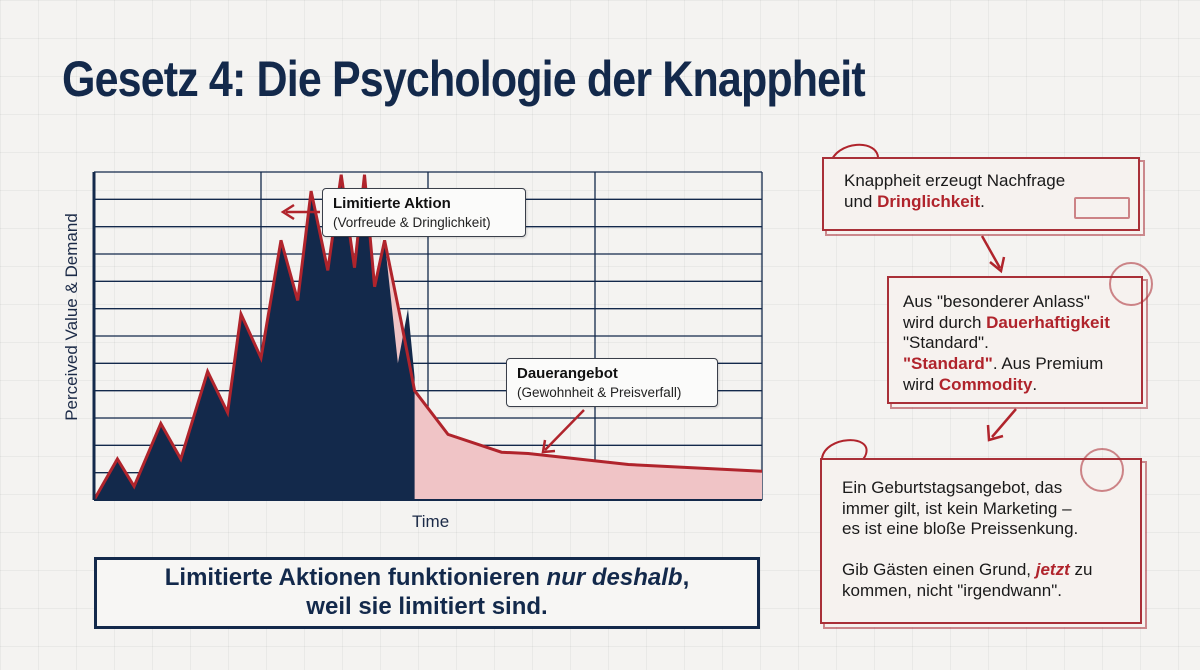  I want to click on banner-line-2: weil sie limitiert sind., so click(427, 606).